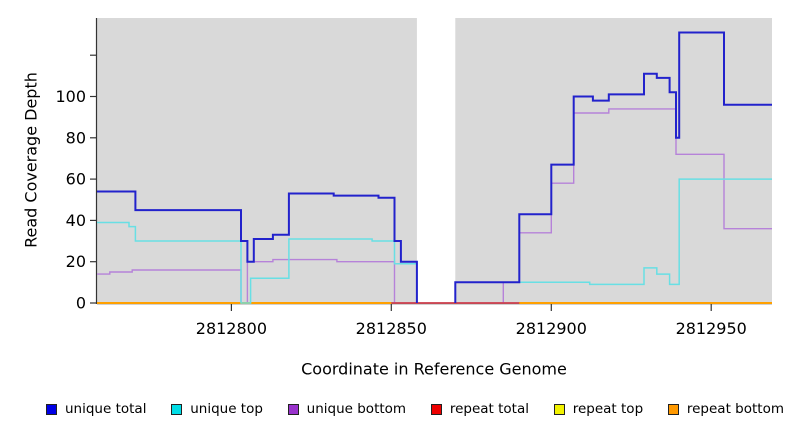 The width and height of the screenshot is (792, 432). What do you see at coordinates (76, 179) in the screenshot?
I see `y-tick-label: 60` at bounding box center [76, 179].